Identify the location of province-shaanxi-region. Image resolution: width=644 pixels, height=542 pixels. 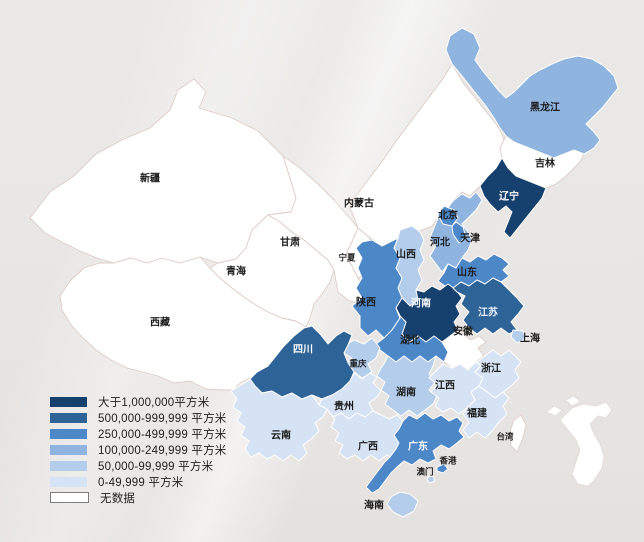
(377, 288).